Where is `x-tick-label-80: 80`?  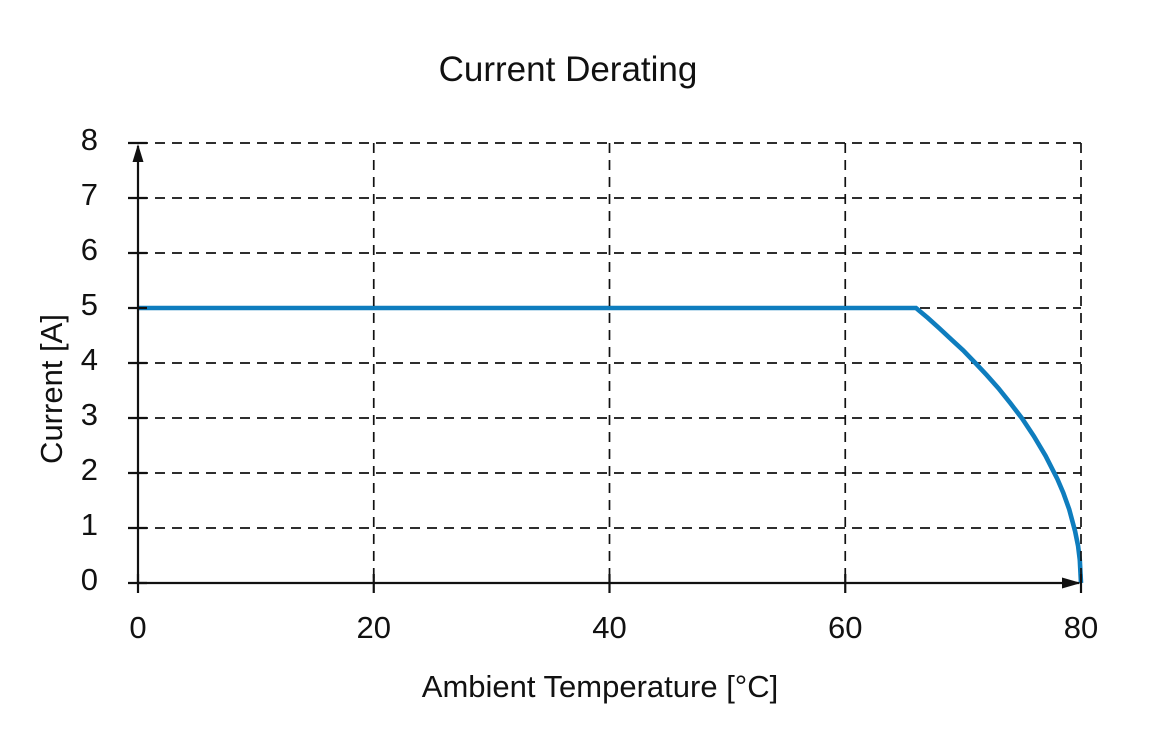 x-tick-label-80: 80 is located at coordinates (1081, 627).